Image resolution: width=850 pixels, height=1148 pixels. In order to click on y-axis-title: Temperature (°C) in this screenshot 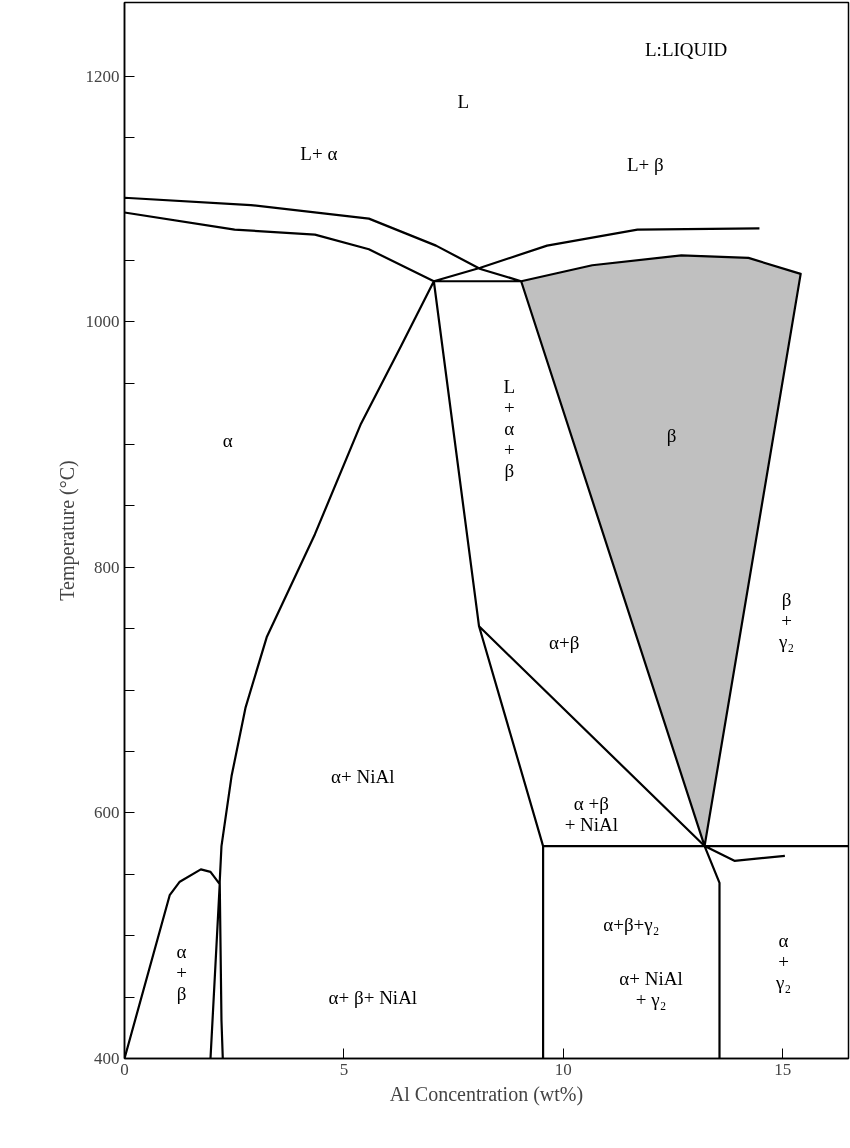, I will do `click(67, 530)`.